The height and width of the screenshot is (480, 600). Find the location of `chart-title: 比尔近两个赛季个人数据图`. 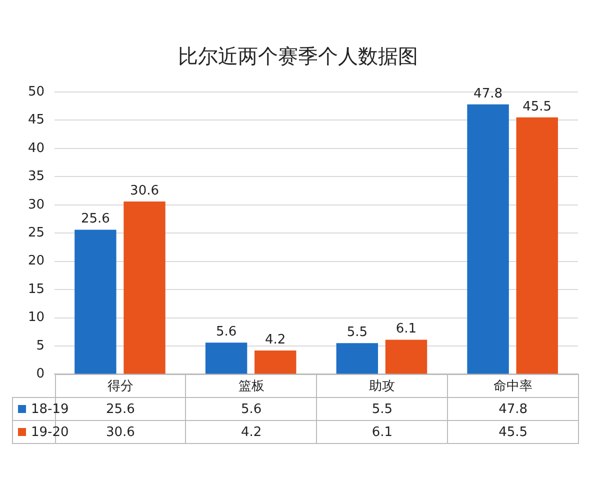

chart-title: 比尔近两个赛季个人数据图 is located at coordinates (298, 56).